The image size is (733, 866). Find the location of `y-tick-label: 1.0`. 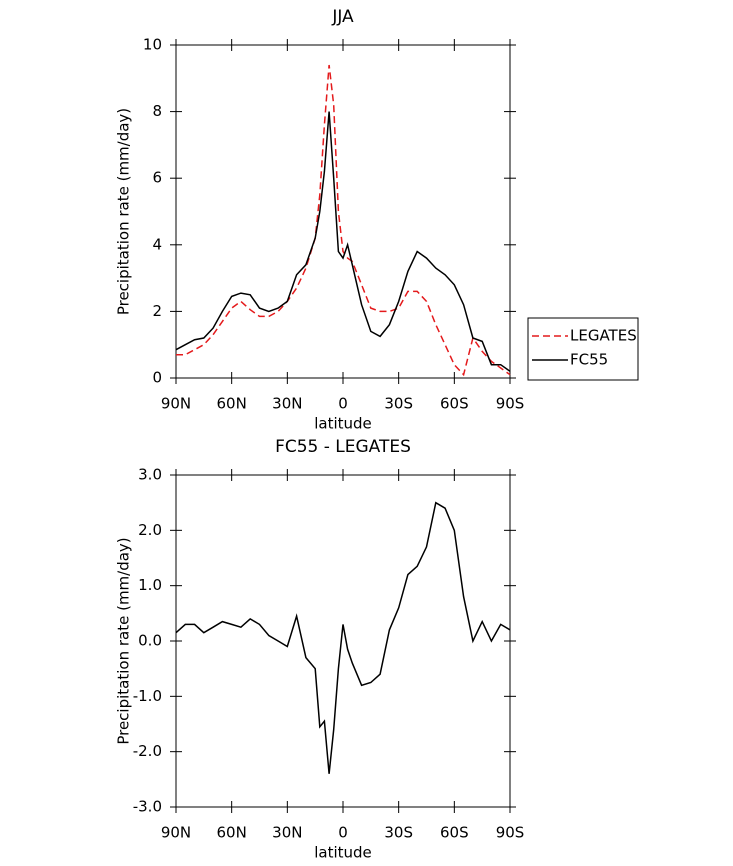

y-tick-label: 1.0 is located at coordinates (150, 585).